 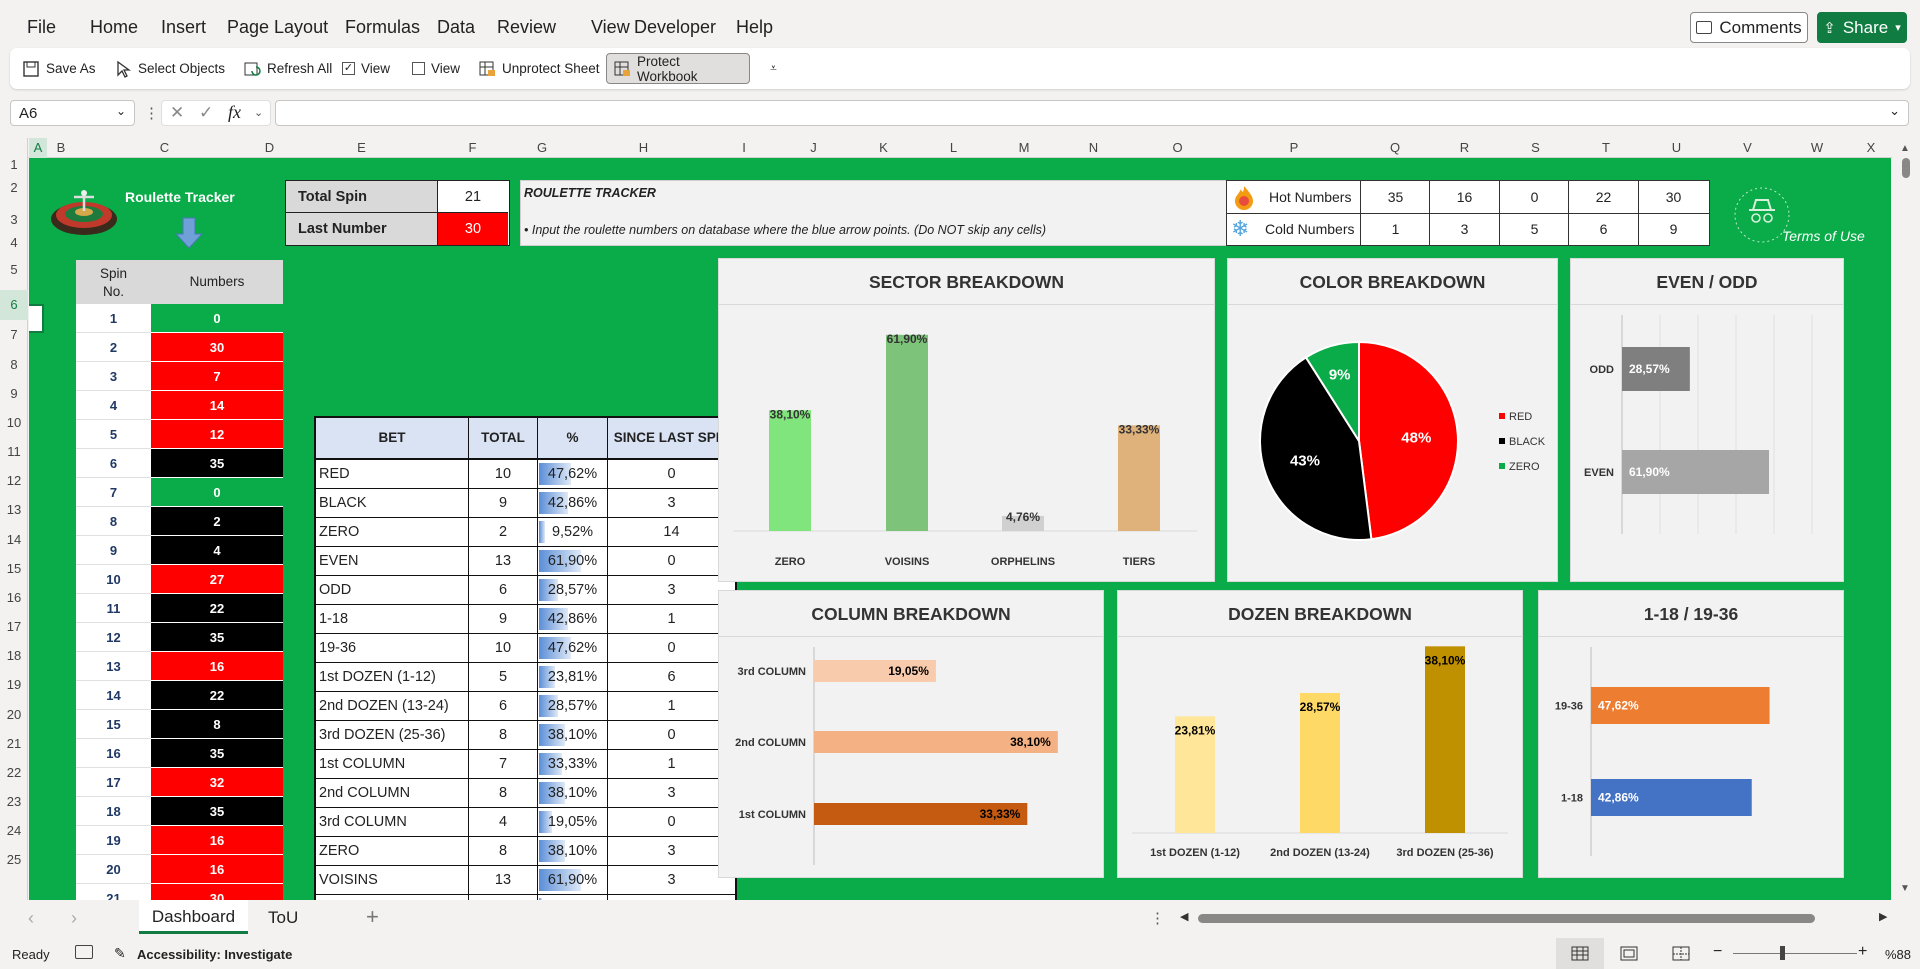 I want to click on col-header-P: P, so click(x=1294, y=147).